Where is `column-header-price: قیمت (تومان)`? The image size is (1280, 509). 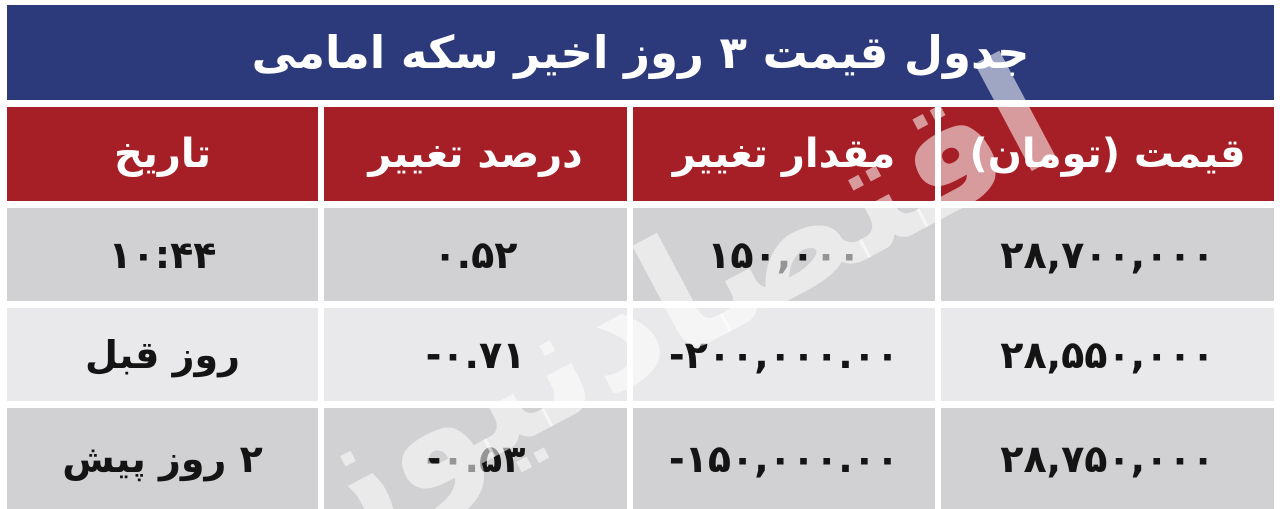 column-header-price: قیمت (تومان) is located at coordinates (1107, 154).